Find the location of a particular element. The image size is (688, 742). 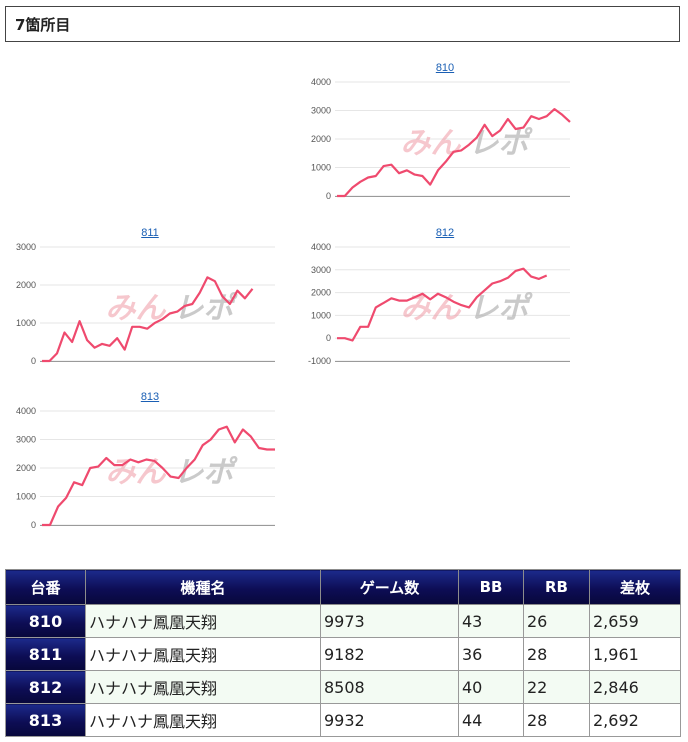

game-count: 9932 is located at coordinates (389, 720).